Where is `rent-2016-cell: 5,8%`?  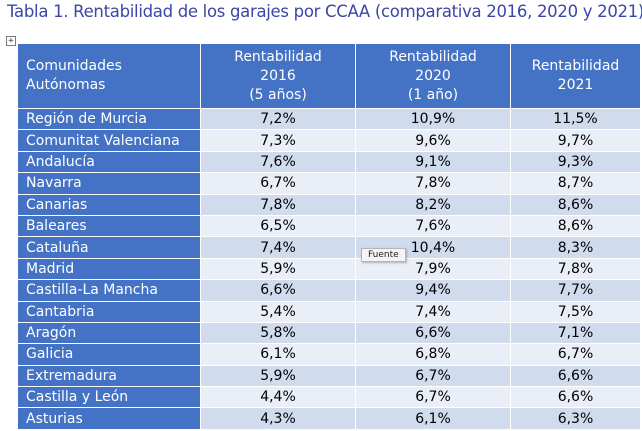 rent-2016-cell: 5,8% is located at coordinates (278, 333).